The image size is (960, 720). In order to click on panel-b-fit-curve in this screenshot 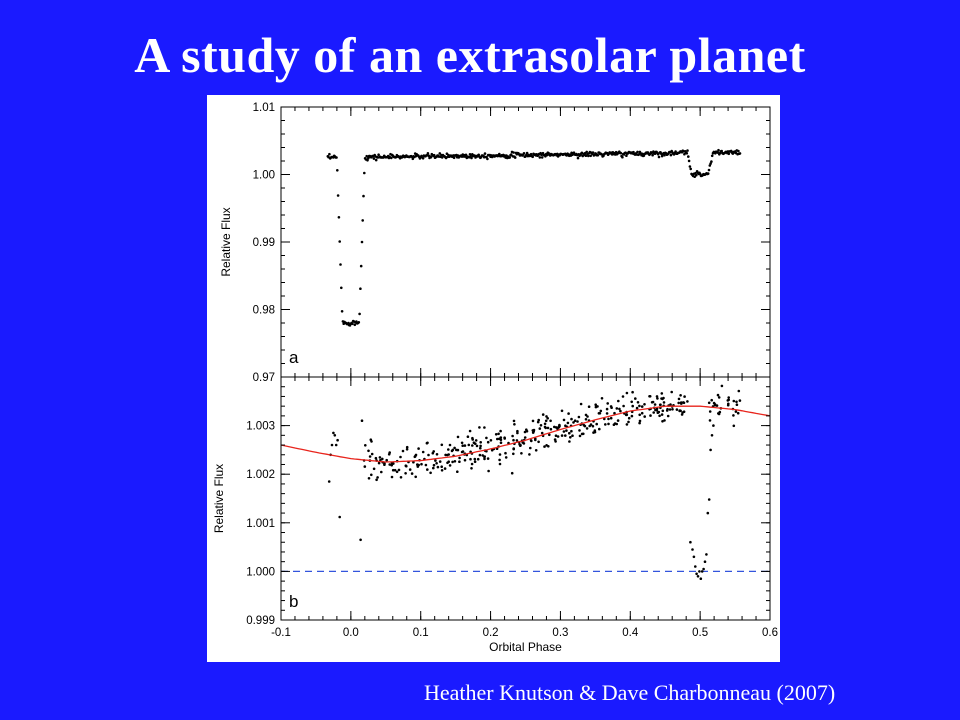, I will do `click(525, 434)`.